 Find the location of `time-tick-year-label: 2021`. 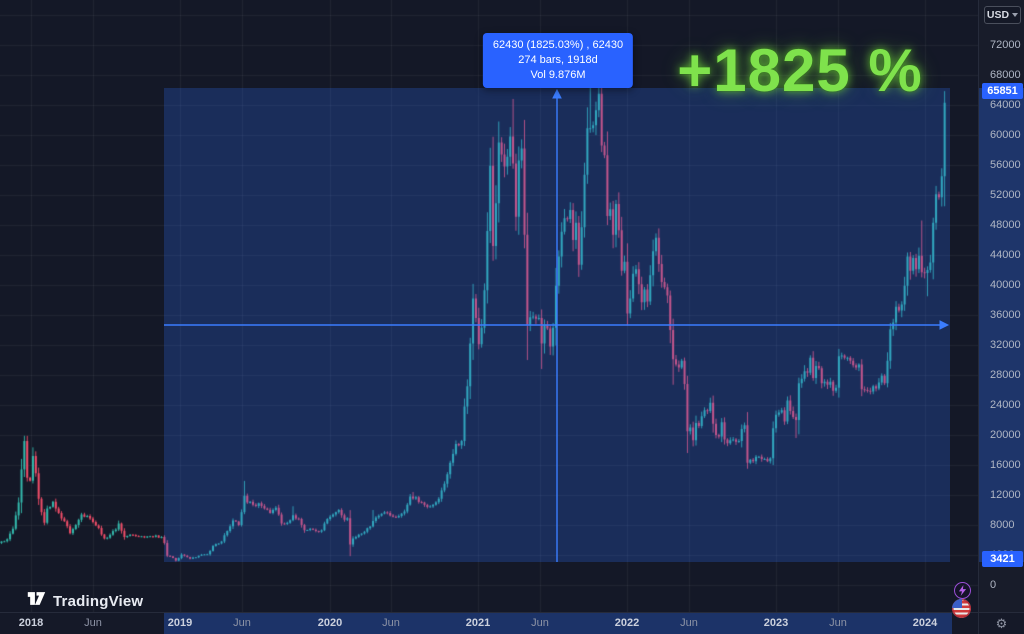

time-tick-year-label: 2021 is located at coordinates (478, 623).